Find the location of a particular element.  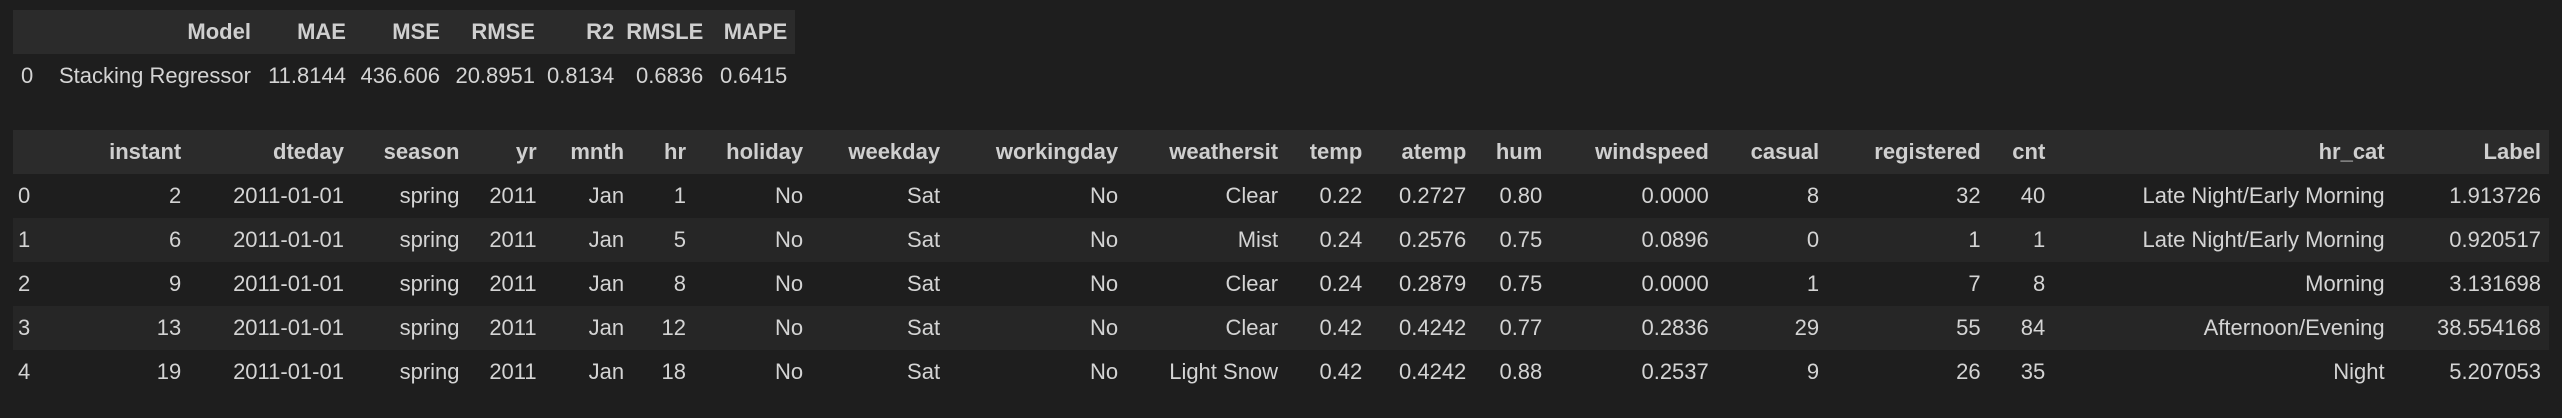

cell-registered: 55 is located at coordinates (1968, 327).